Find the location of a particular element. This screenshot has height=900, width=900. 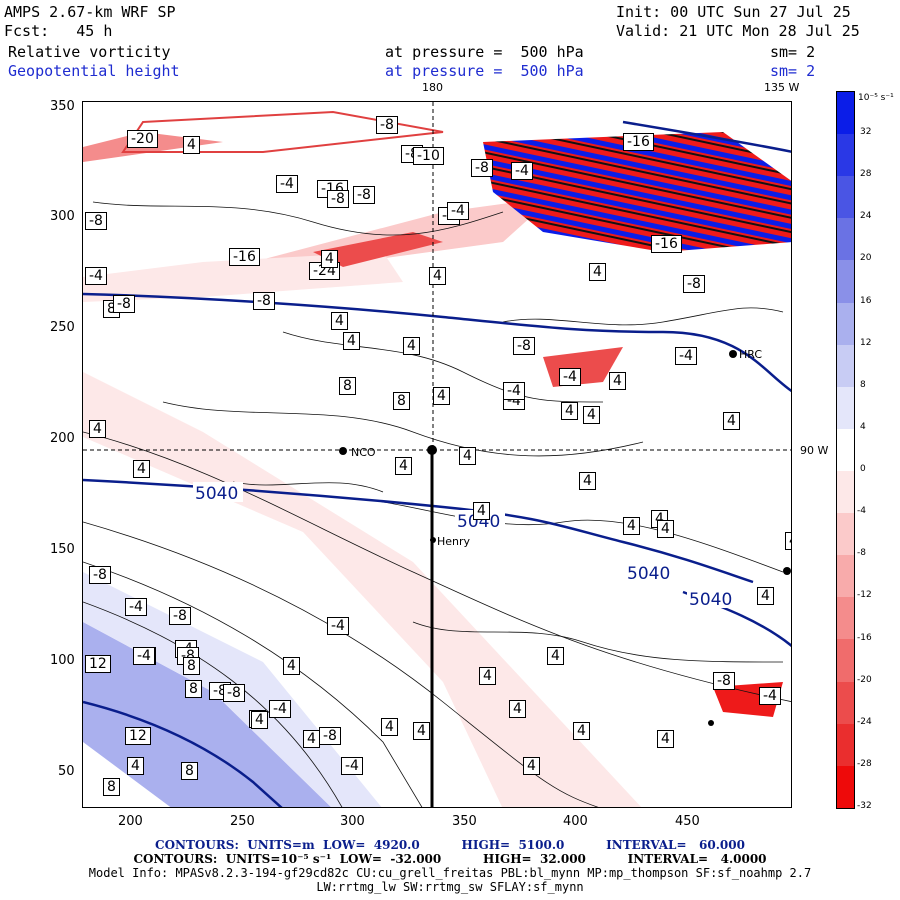

meridian-label-135w: 135 W is located at coordinates (782, 87).